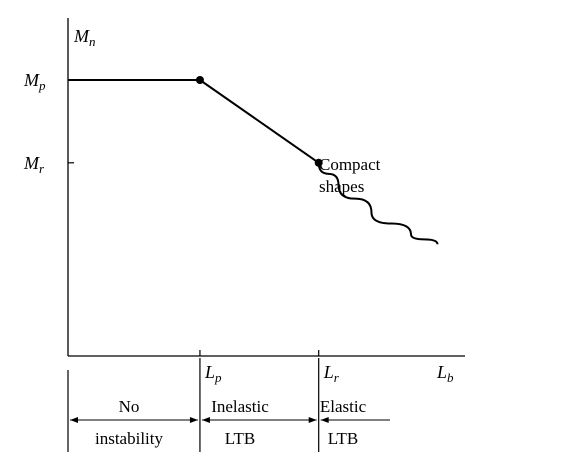 The width and height of the screenshot is (579, 463). Describe the element at coordinates (129, 438) in the screenshot. I see `region-label-instability: instability` at that location.